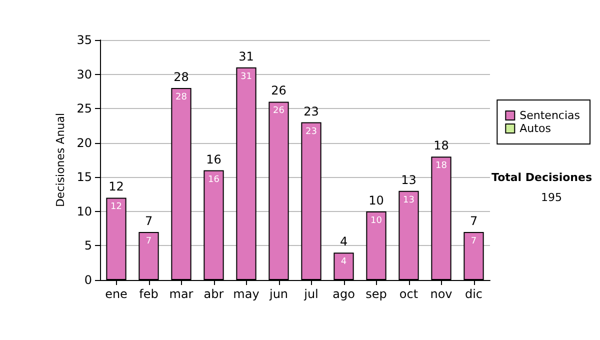  What do you see at coordinates (376, 200) in the screenshot?
I see `total-label: 10` at bounding box center [376, 200].